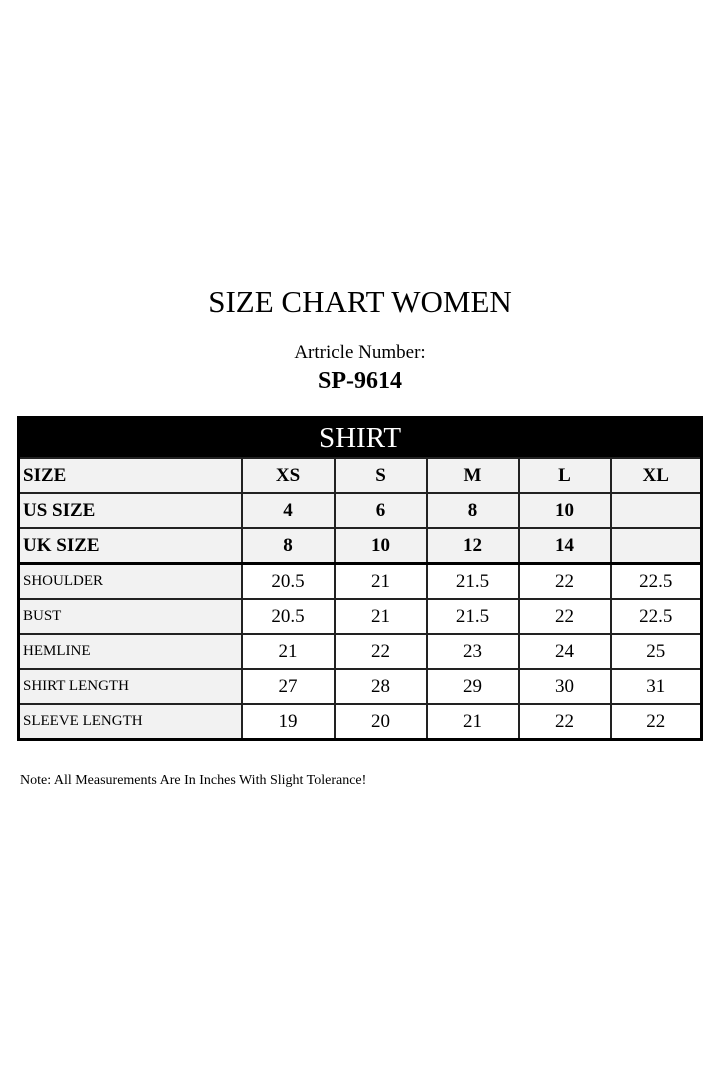 Image resolution: width=720 pixels, height=1080 pixels. I want to click on table-cell: XS, so click(288, 475).